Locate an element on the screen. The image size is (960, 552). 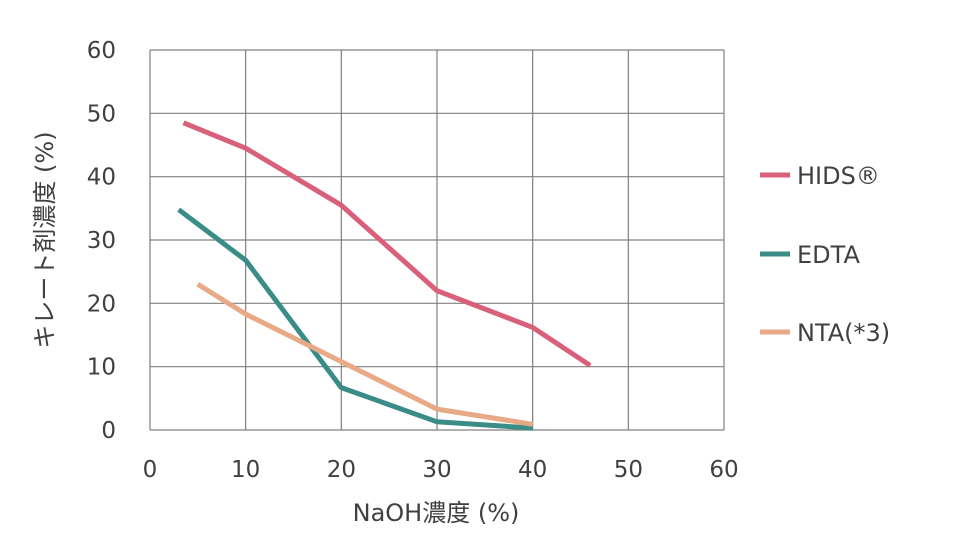
legend-label: EDTA is located at coordinates (828, 255).